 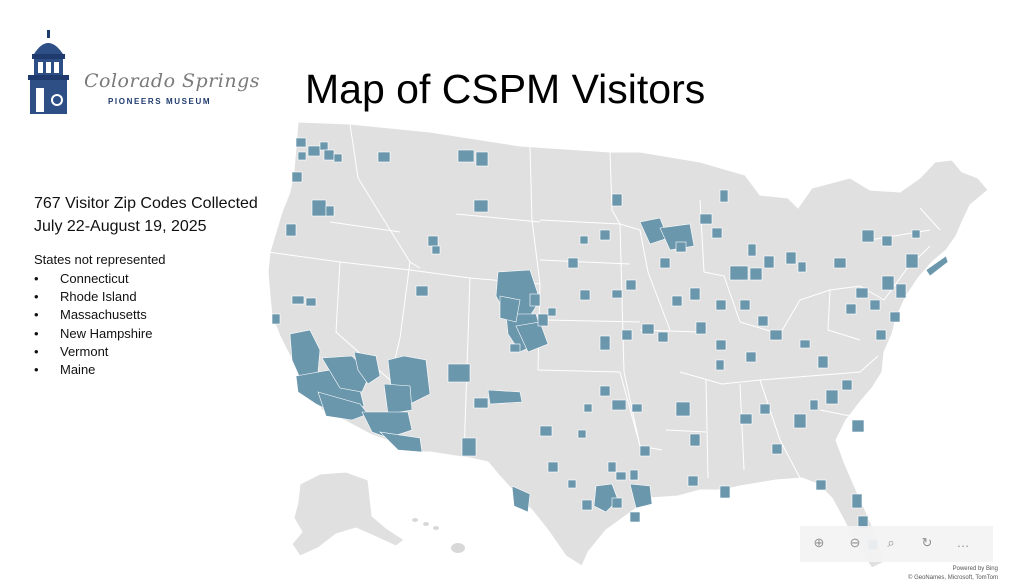 What do you see at coordinates (855, 542) in the screenshot?
I see `zoom-out-icon: ⊖` at bounding box center [855, 542].